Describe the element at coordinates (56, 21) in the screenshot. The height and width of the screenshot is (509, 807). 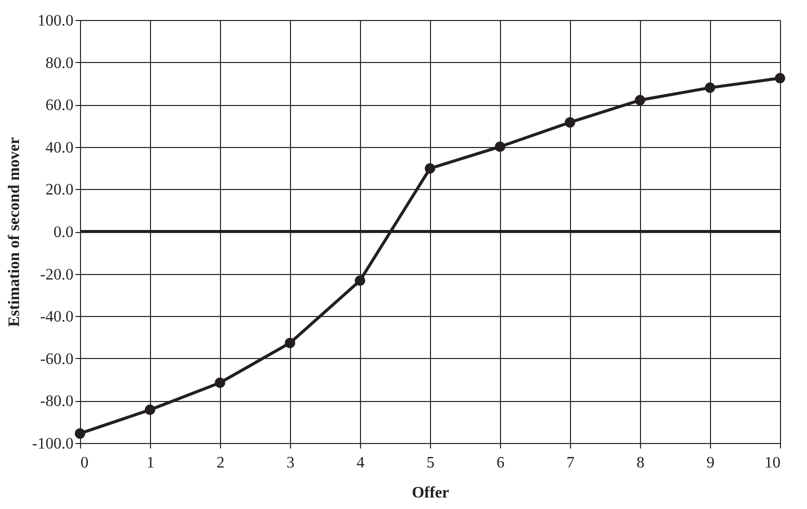
I see `y-tick-label: 100.0` at that location.